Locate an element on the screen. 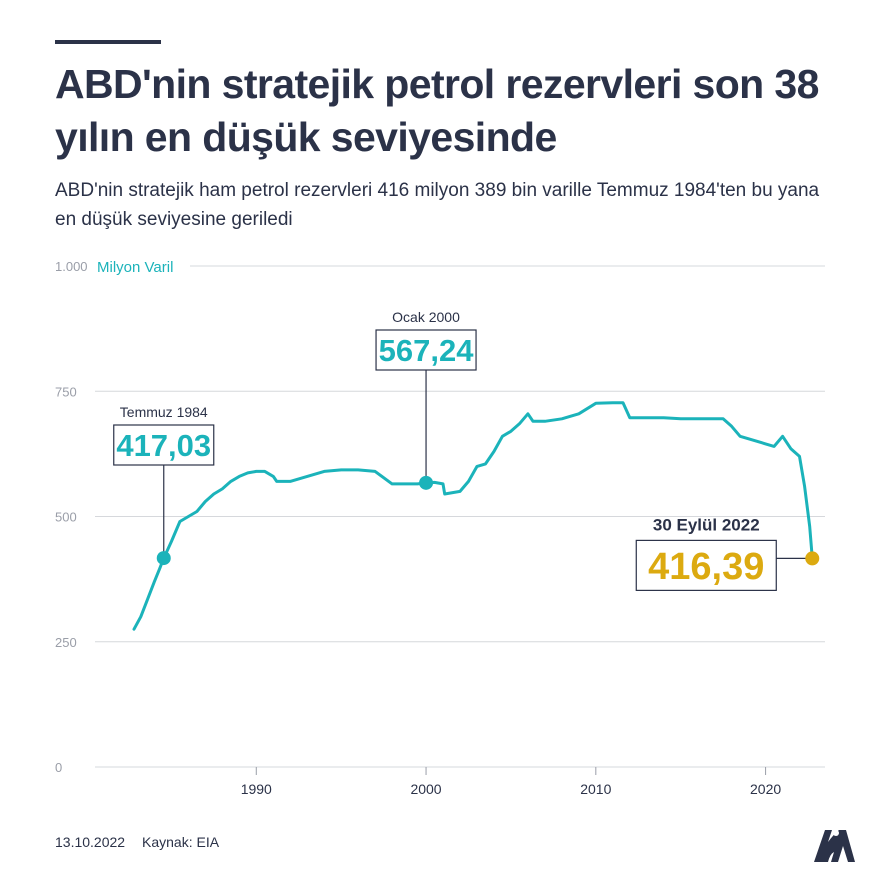 This screenshot has height=880, width=880. y-tick-label: 500 is located at coordinates (66, 517).